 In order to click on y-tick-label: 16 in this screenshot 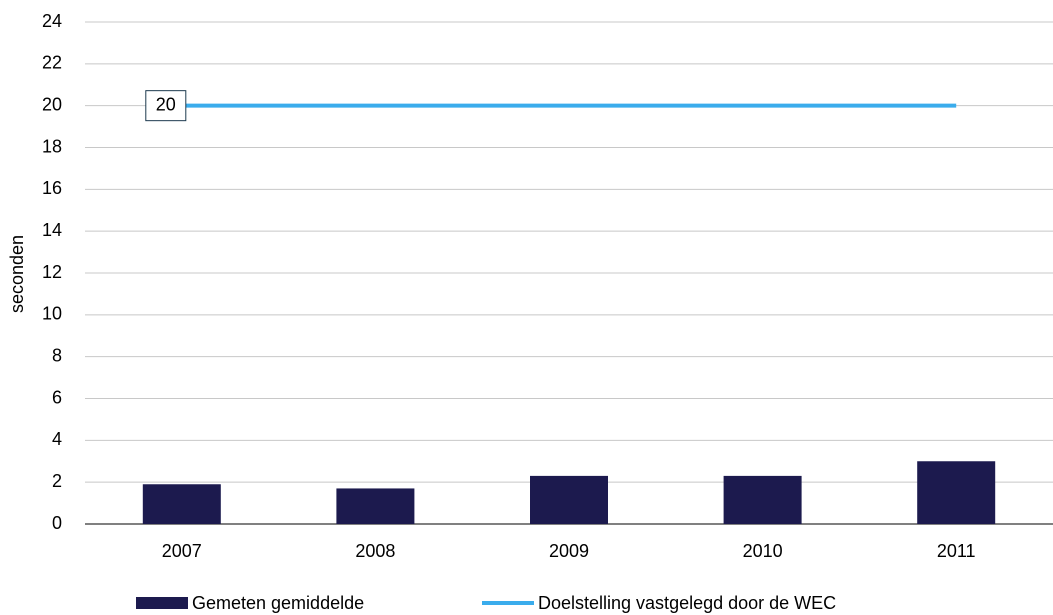, I will do `click(52, 188)`.